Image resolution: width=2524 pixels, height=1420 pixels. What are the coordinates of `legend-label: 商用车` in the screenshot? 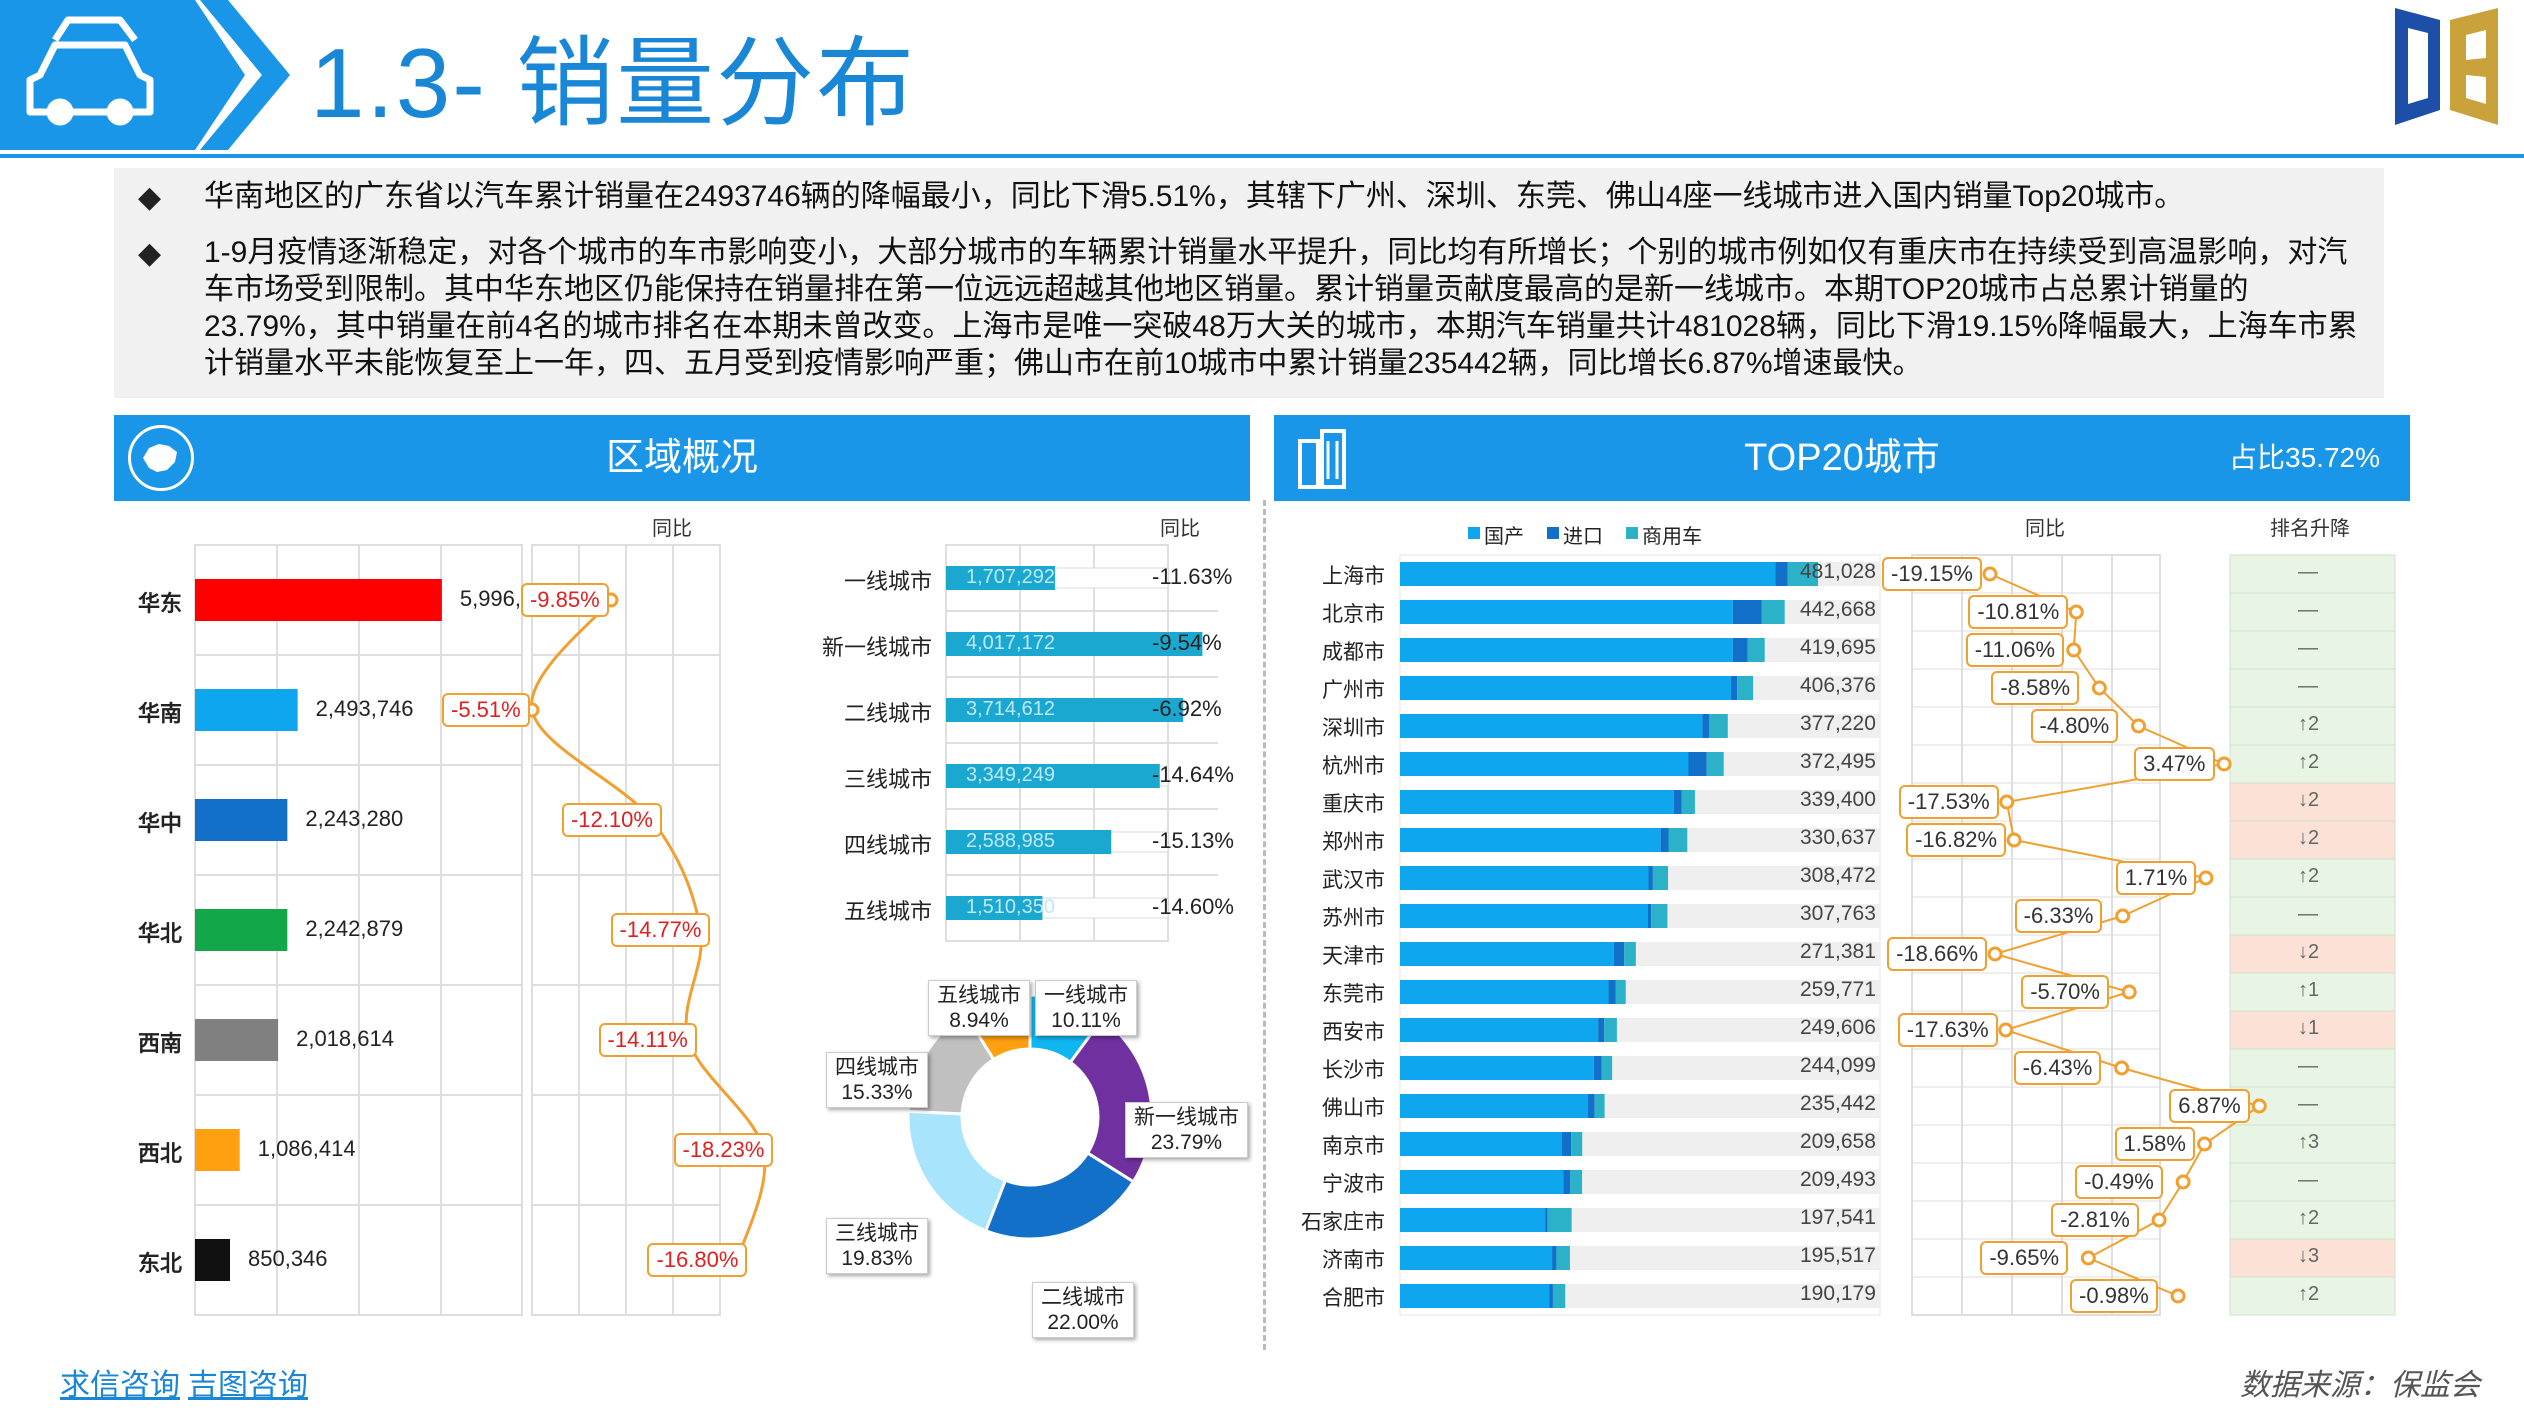 It's located at (1672, 537).